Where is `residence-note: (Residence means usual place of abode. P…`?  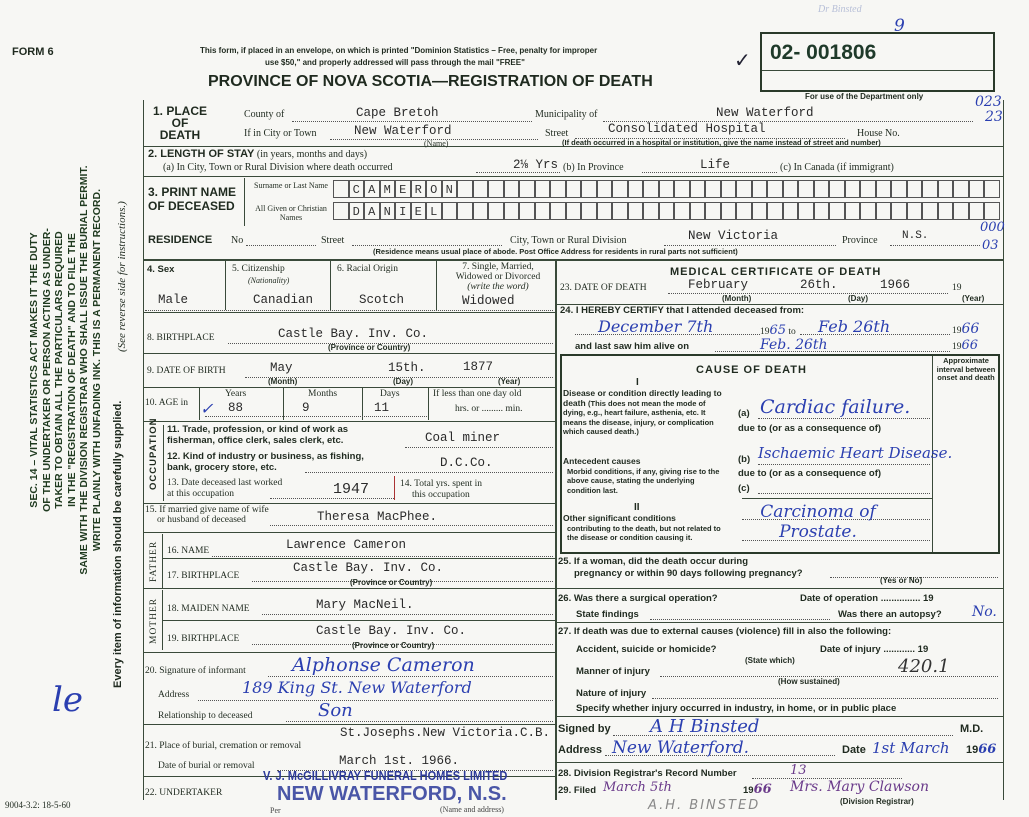
residence-note: (Residence means usual place of abode. P… is located at coordinates (555, 251).